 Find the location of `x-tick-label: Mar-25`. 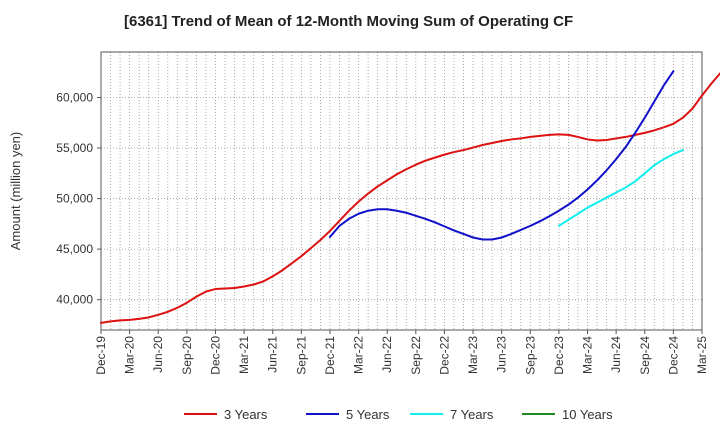

x-tick-label: Mar-25 is located at coordinates (702, 355).